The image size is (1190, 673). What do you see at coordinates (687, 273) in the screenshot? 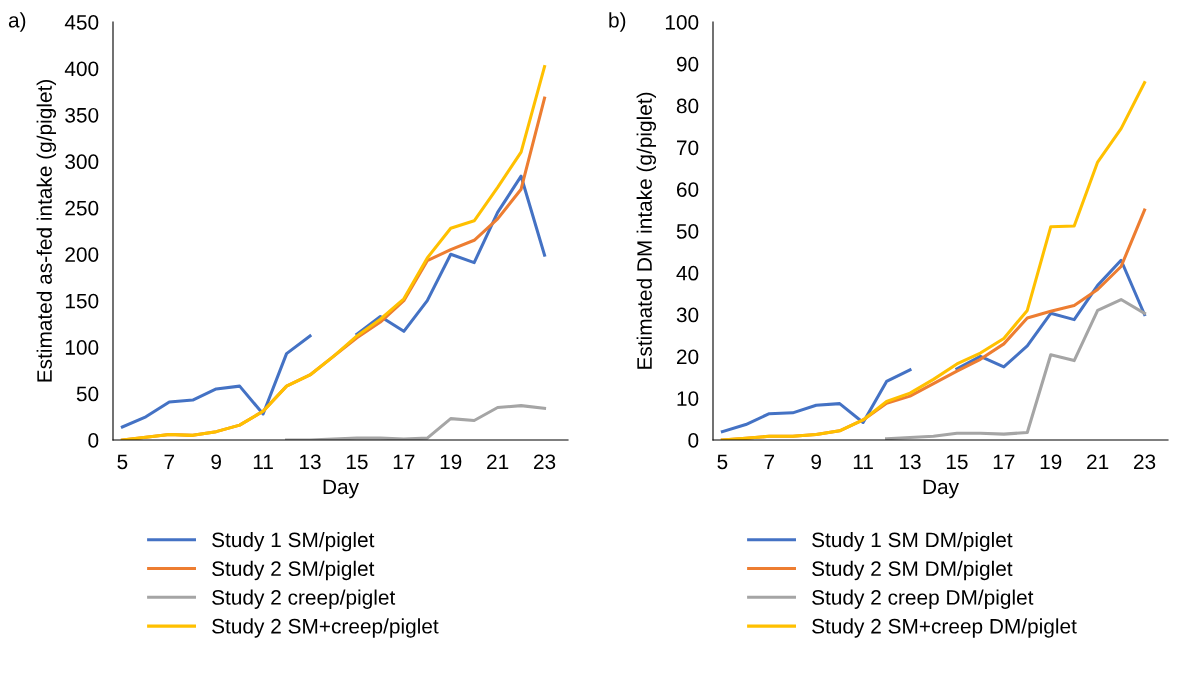
I see `y-tick-label: 40` at bounding box center [687, 273].